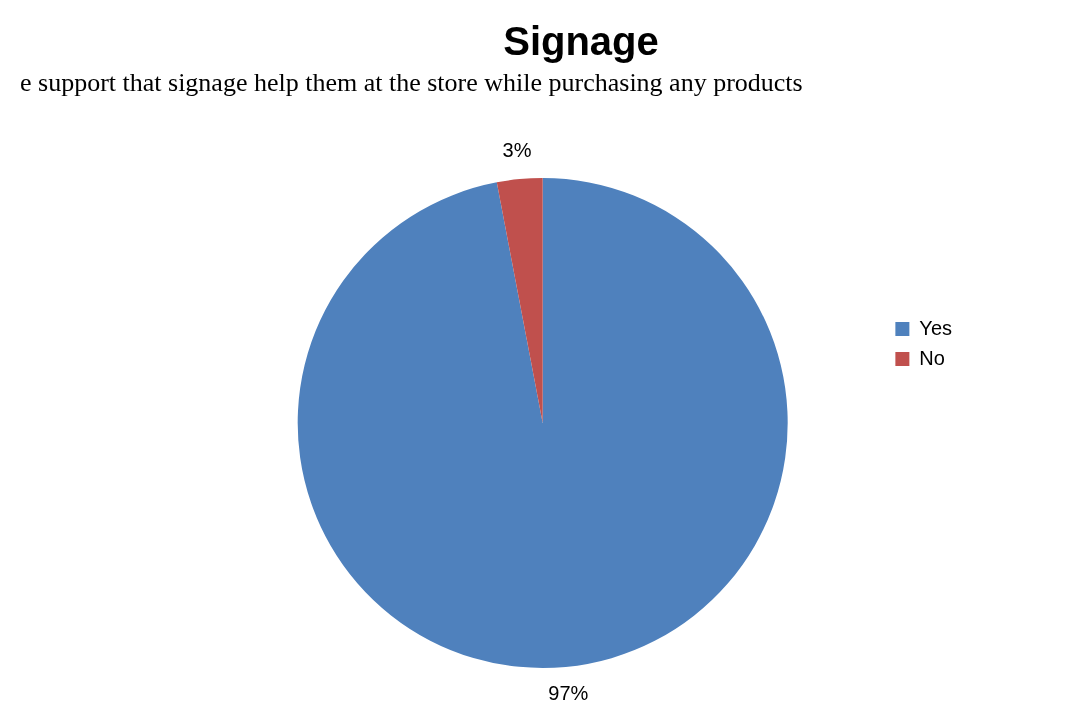  What do you see at coordinates (412, 83) in the screenshot?
I see `text: e support that signage help them at the store while purchasing any products` at bounding box center [412, 83].